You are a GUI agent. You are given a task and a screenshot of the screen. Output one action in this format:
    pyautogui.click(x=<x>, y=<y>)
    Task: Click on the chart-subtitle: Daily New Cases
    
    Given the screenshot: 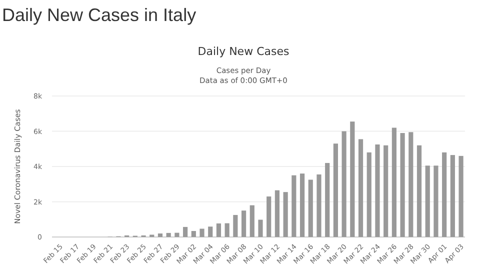 What is the action you would take?
    pyautogui.click(x=244, y=51)
    